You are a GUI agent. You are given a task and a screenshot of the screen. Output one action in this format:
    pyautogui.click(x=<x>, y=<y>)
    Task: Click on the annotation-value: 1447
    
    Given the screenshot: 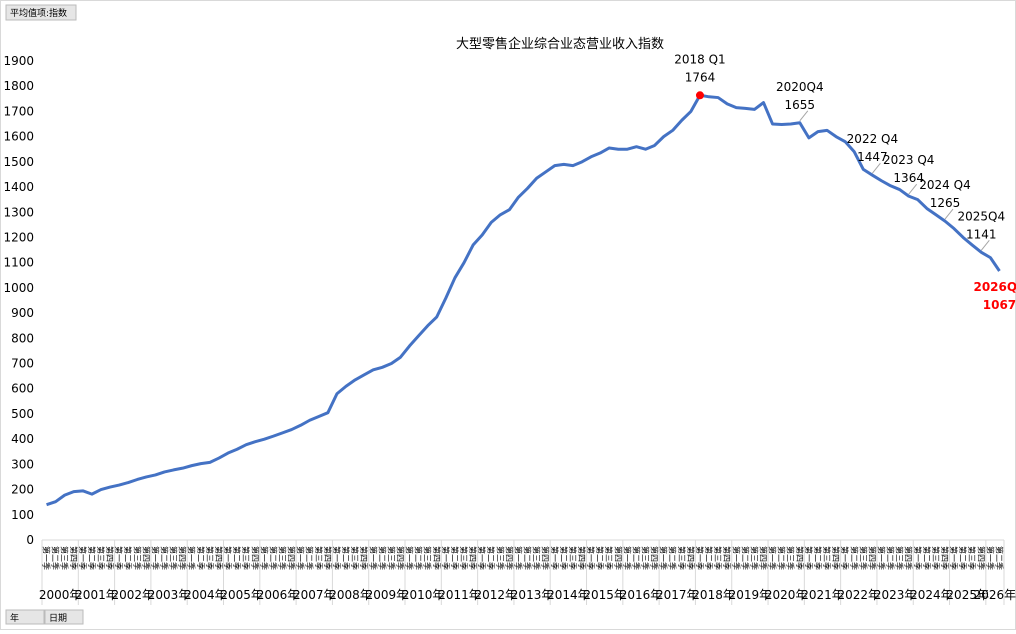 What is the action you would take?
    pyautogui.click(x=872, y=157)
    